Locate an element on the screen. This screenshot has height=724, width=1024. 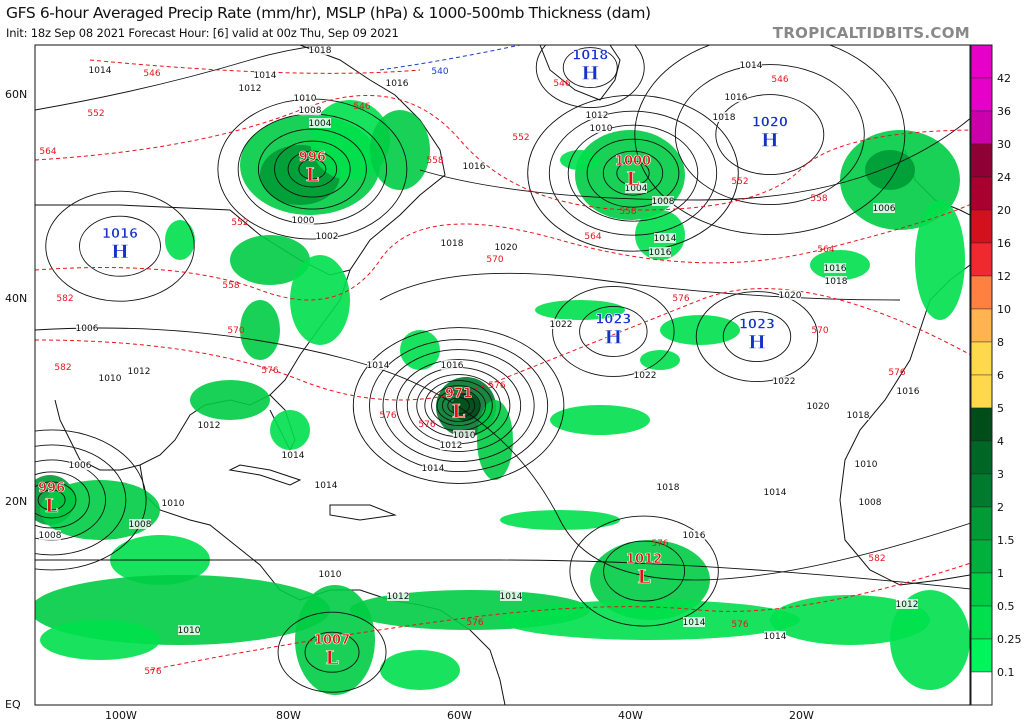
colorbar-label: 30 is located at coordinates (1004, 144).